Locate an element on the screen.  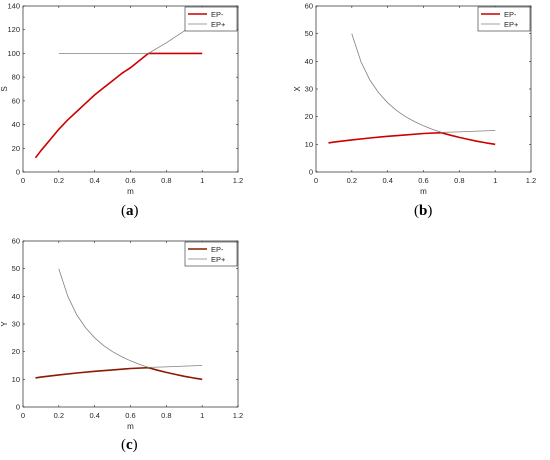
caption-letter: b is located at coordinates (423, 211).